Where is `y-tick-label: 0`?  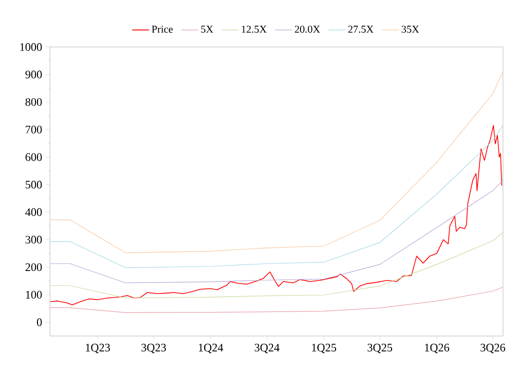
y-tick-label: 0 is located at coordinates (39, 322).